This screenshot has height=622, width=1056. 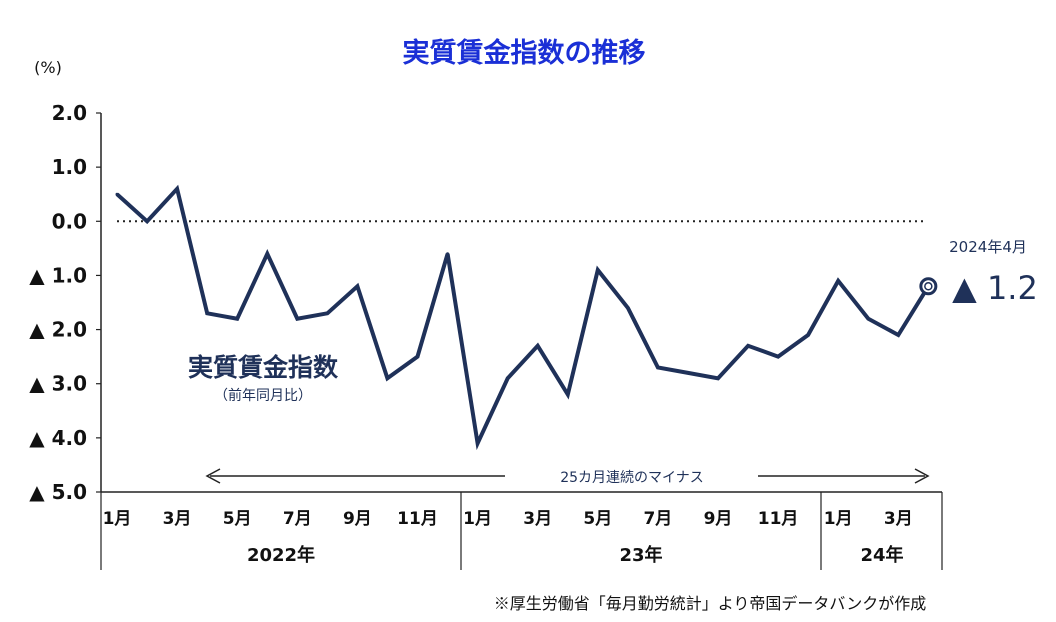 What do you see at coordinates (524, 53) in the screenshot?
I see `chart-title: 実質賃金指数の推移` at bounding box center [524, 53].